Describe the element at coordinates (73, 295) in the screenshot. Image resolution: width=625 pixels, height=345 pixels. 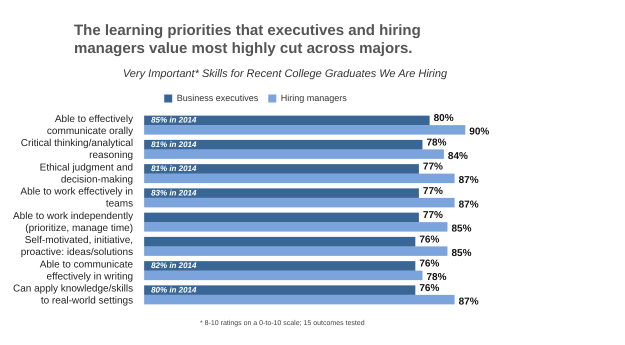
I see `y-tick-label: Can apply knowledge/skills to real-world settings` at that location.